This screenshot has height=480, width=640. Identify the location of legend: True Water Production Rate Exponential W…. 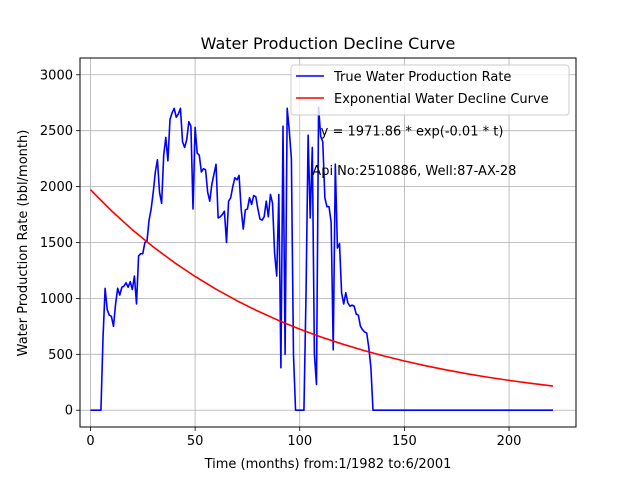
(430, 90).